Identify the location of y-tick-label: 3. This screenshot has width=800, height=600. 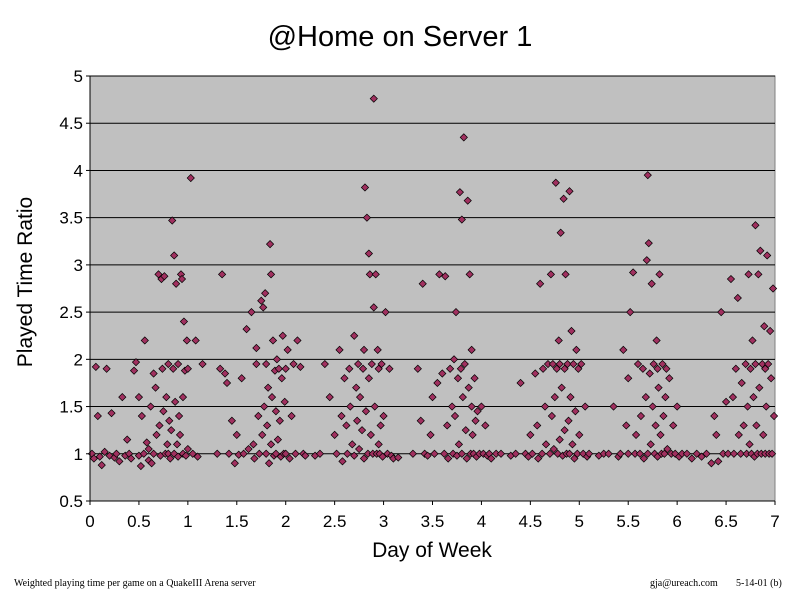
(78, 265).